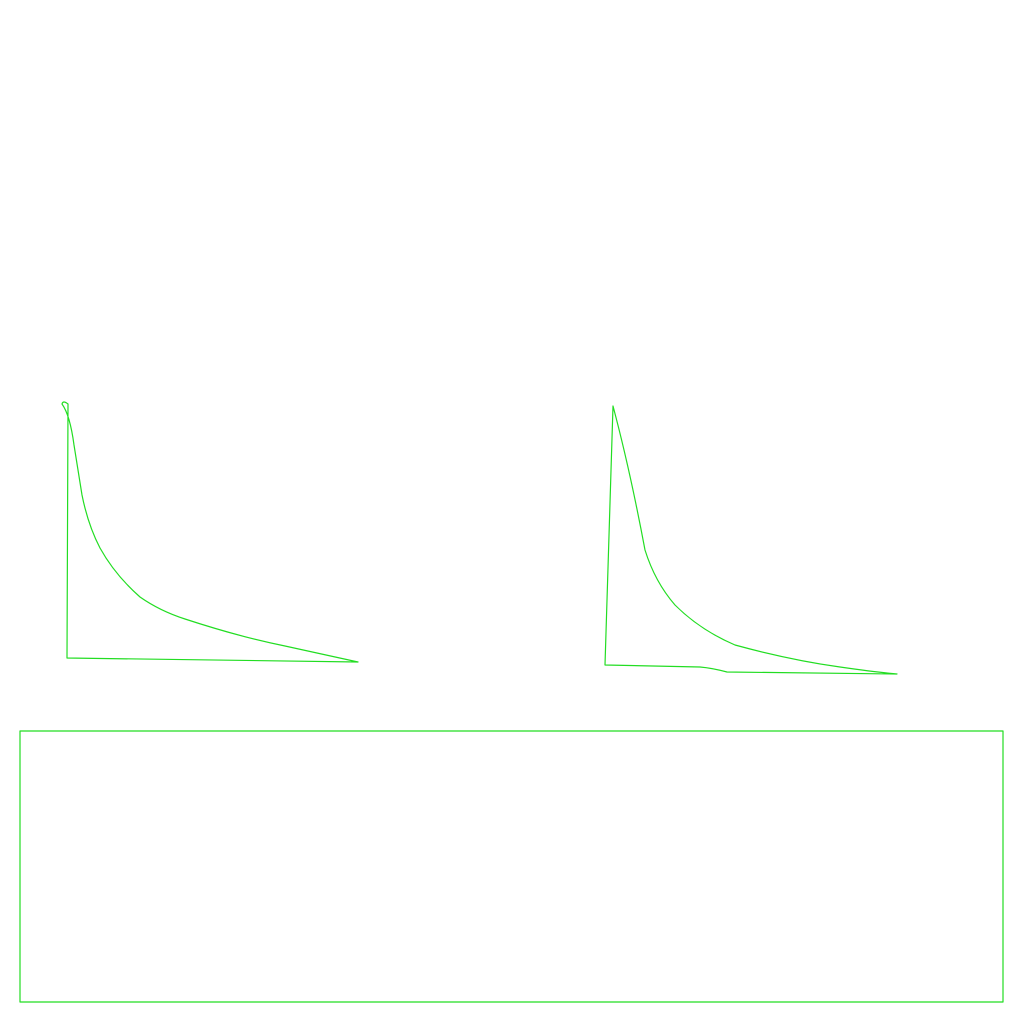  I want to click on right-curved-triangle, so click(751, 540).